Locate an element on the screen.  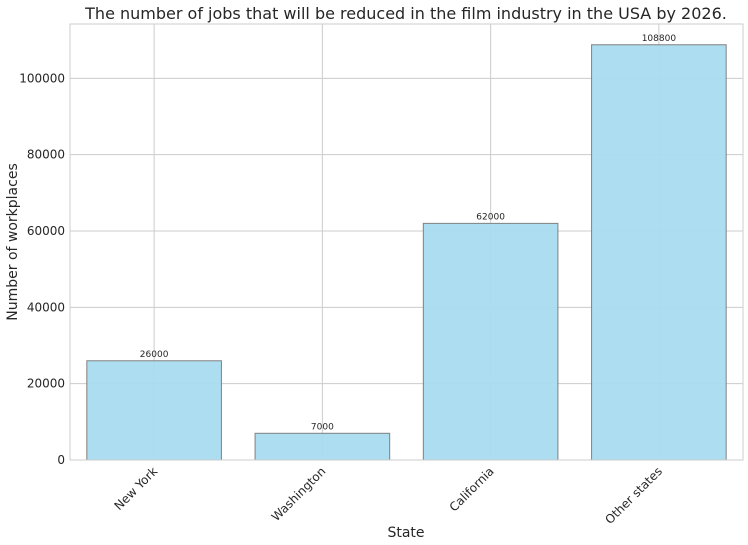
y-axis-ticks: 0 20000 40000 60000 80000 100000 is located at coordinates (42, 269).